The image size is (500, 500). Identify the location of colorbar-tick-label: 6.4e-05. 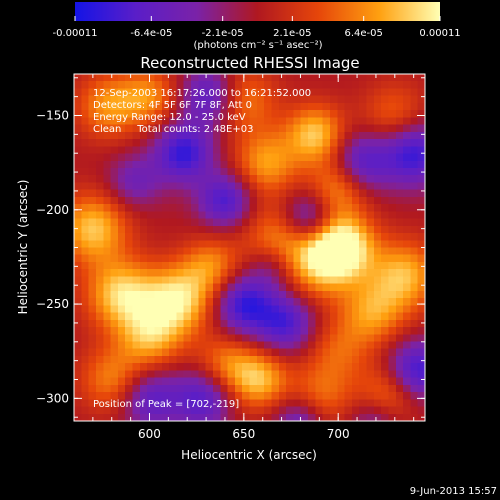
(363, 33).